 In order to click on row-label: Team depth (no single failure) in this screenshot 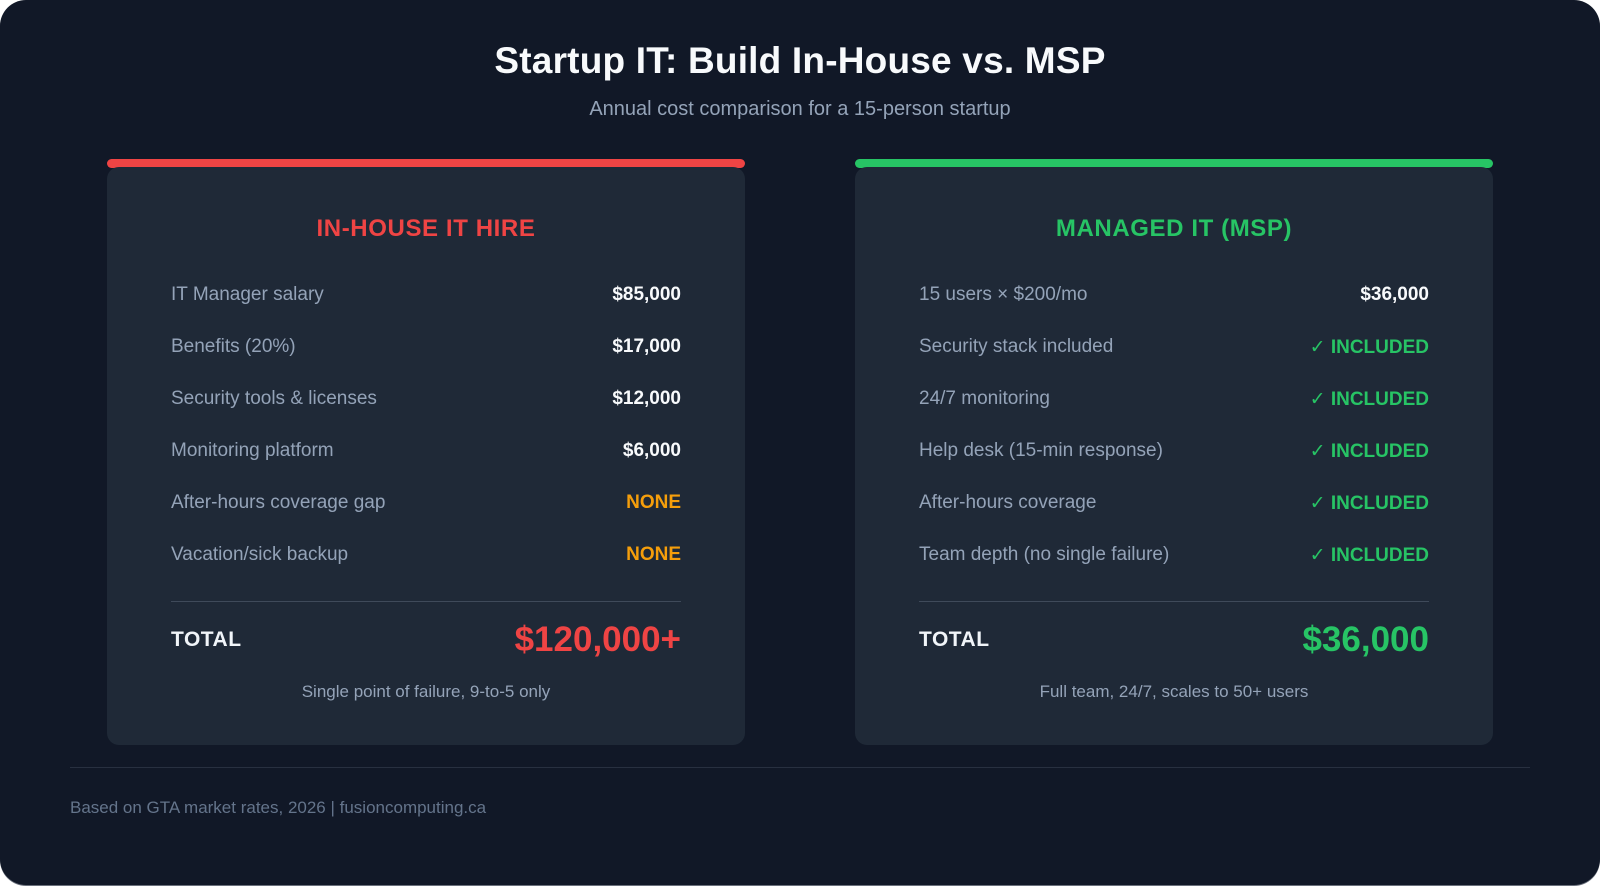, I will do `click(1044, 554)`.